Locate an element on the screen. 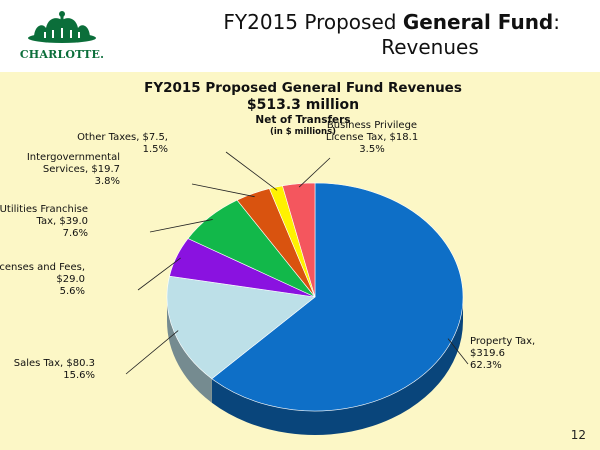  slice-label-line: Services, $19.7 is located at coordinates (81, 169).